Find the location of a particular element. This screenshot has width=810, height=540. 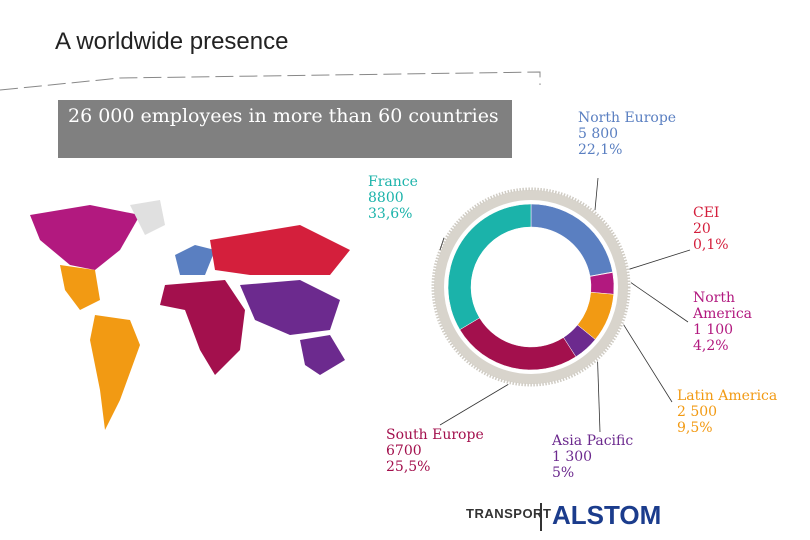

label-line: South Europe is located at coordinates (435, 435).